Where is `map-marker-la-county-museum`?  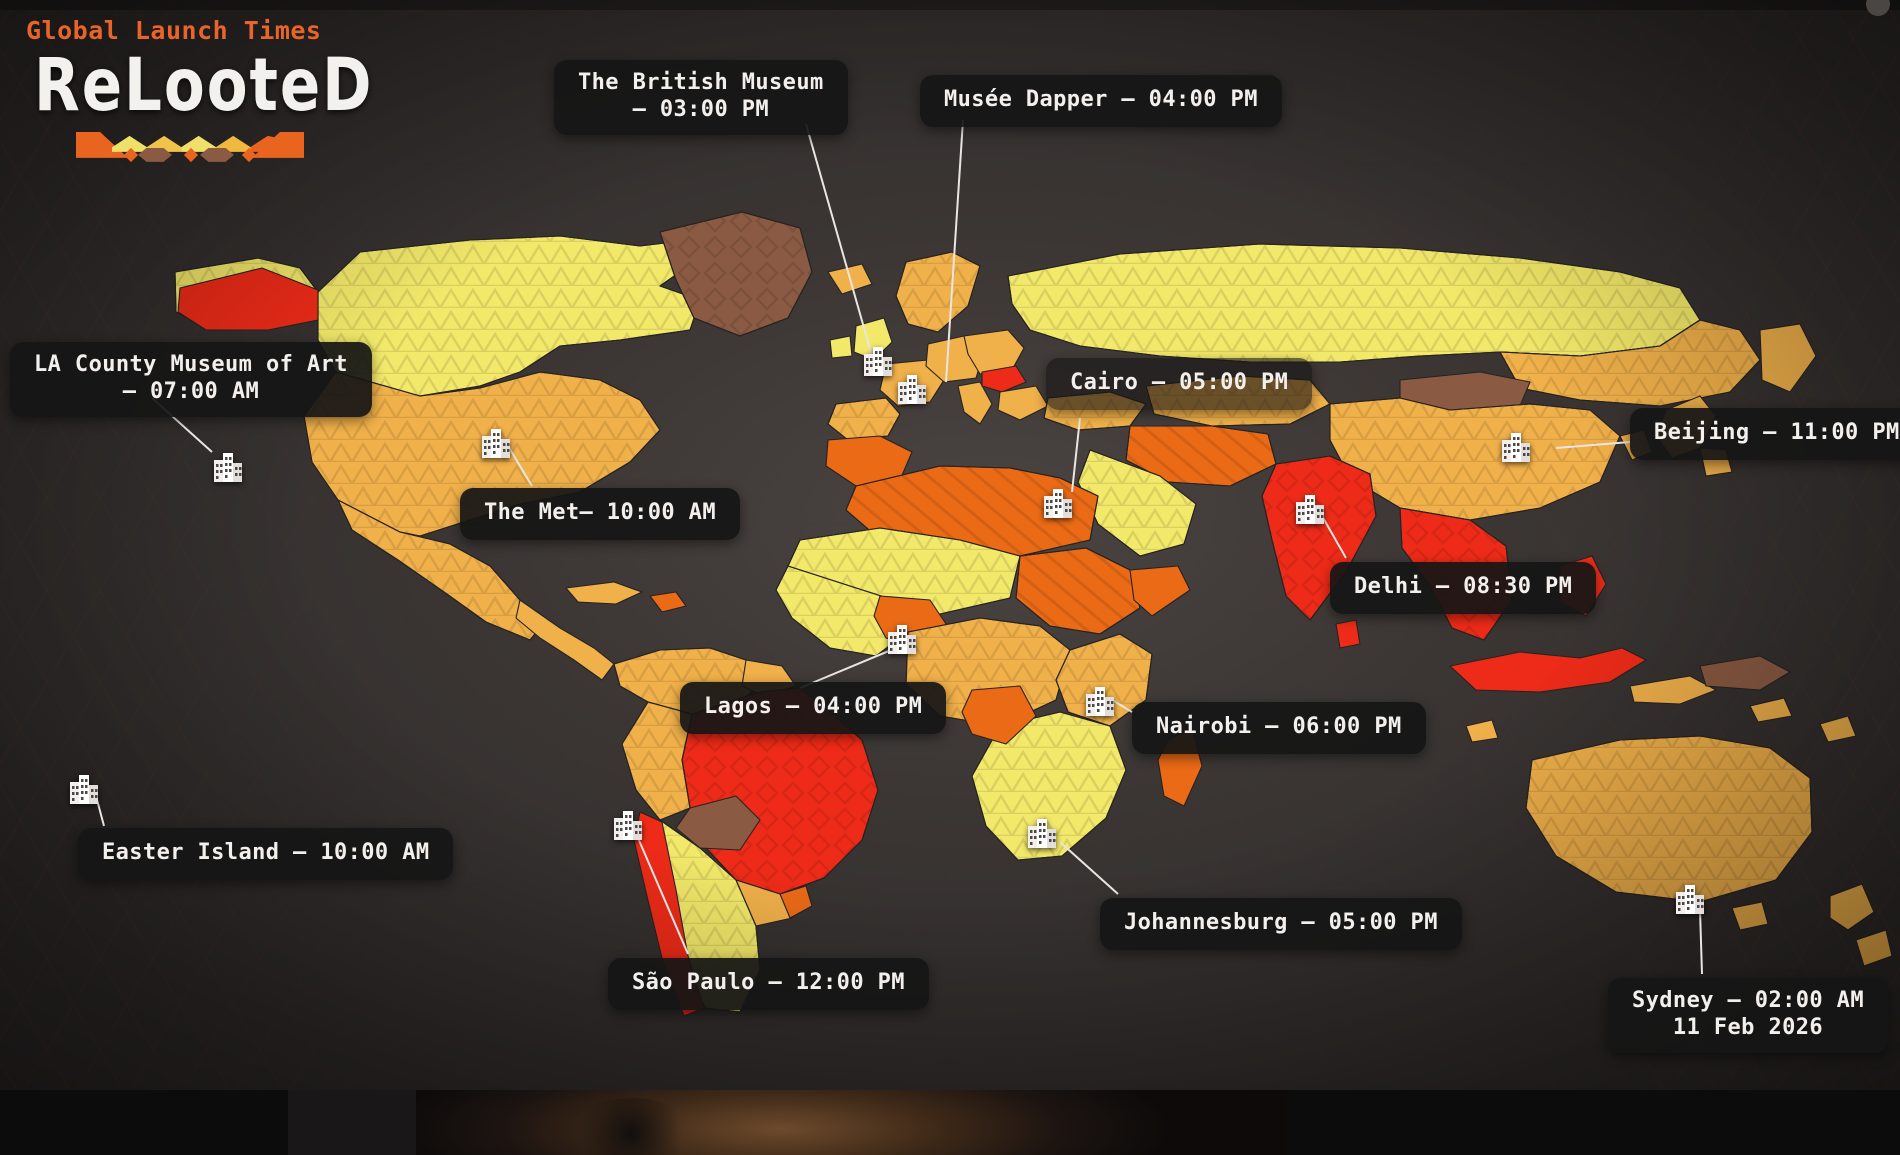 map-marker-la-county-museum is located at coordinates (228, 466).